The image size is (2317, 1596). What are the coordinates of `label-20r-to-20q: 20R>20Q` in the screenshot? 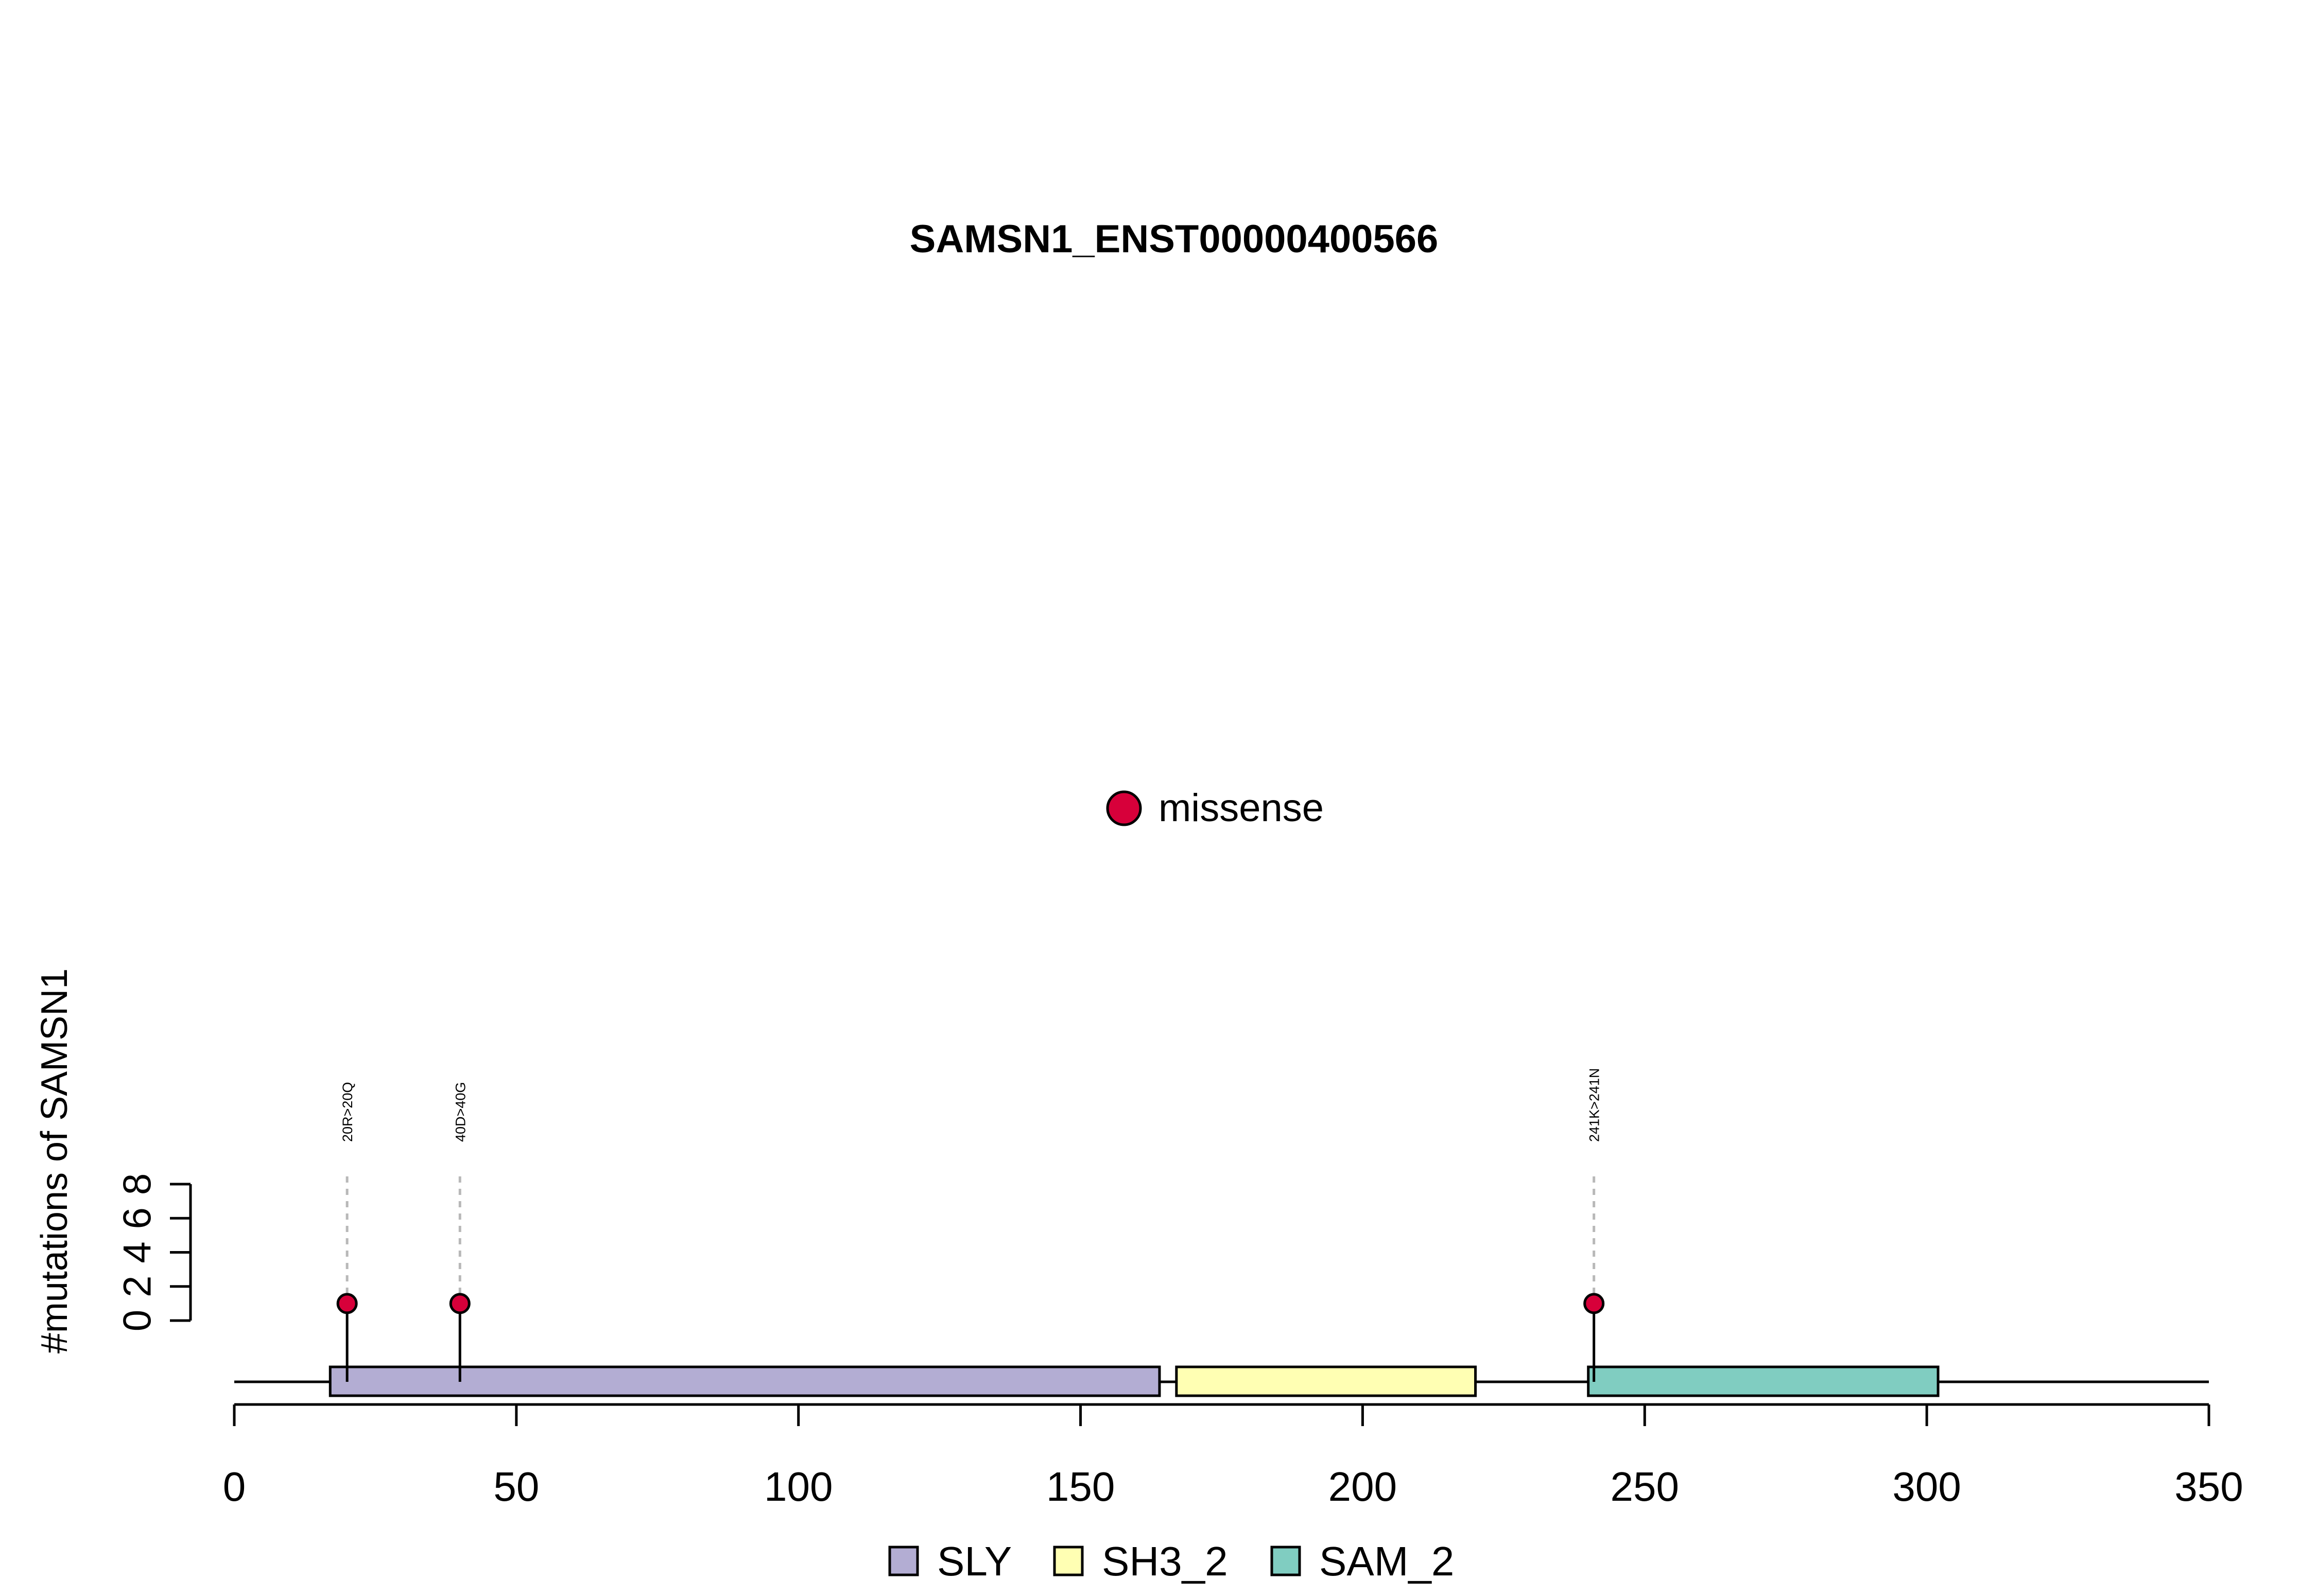 It's located at (347, 1112).